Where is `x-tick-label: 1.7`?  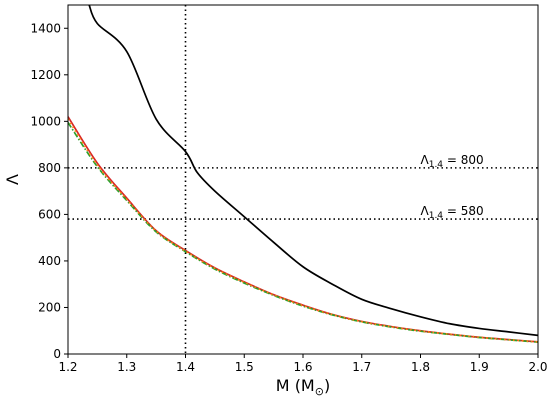 x-tick-label: 1.7 is located at coordinates (361, 367).